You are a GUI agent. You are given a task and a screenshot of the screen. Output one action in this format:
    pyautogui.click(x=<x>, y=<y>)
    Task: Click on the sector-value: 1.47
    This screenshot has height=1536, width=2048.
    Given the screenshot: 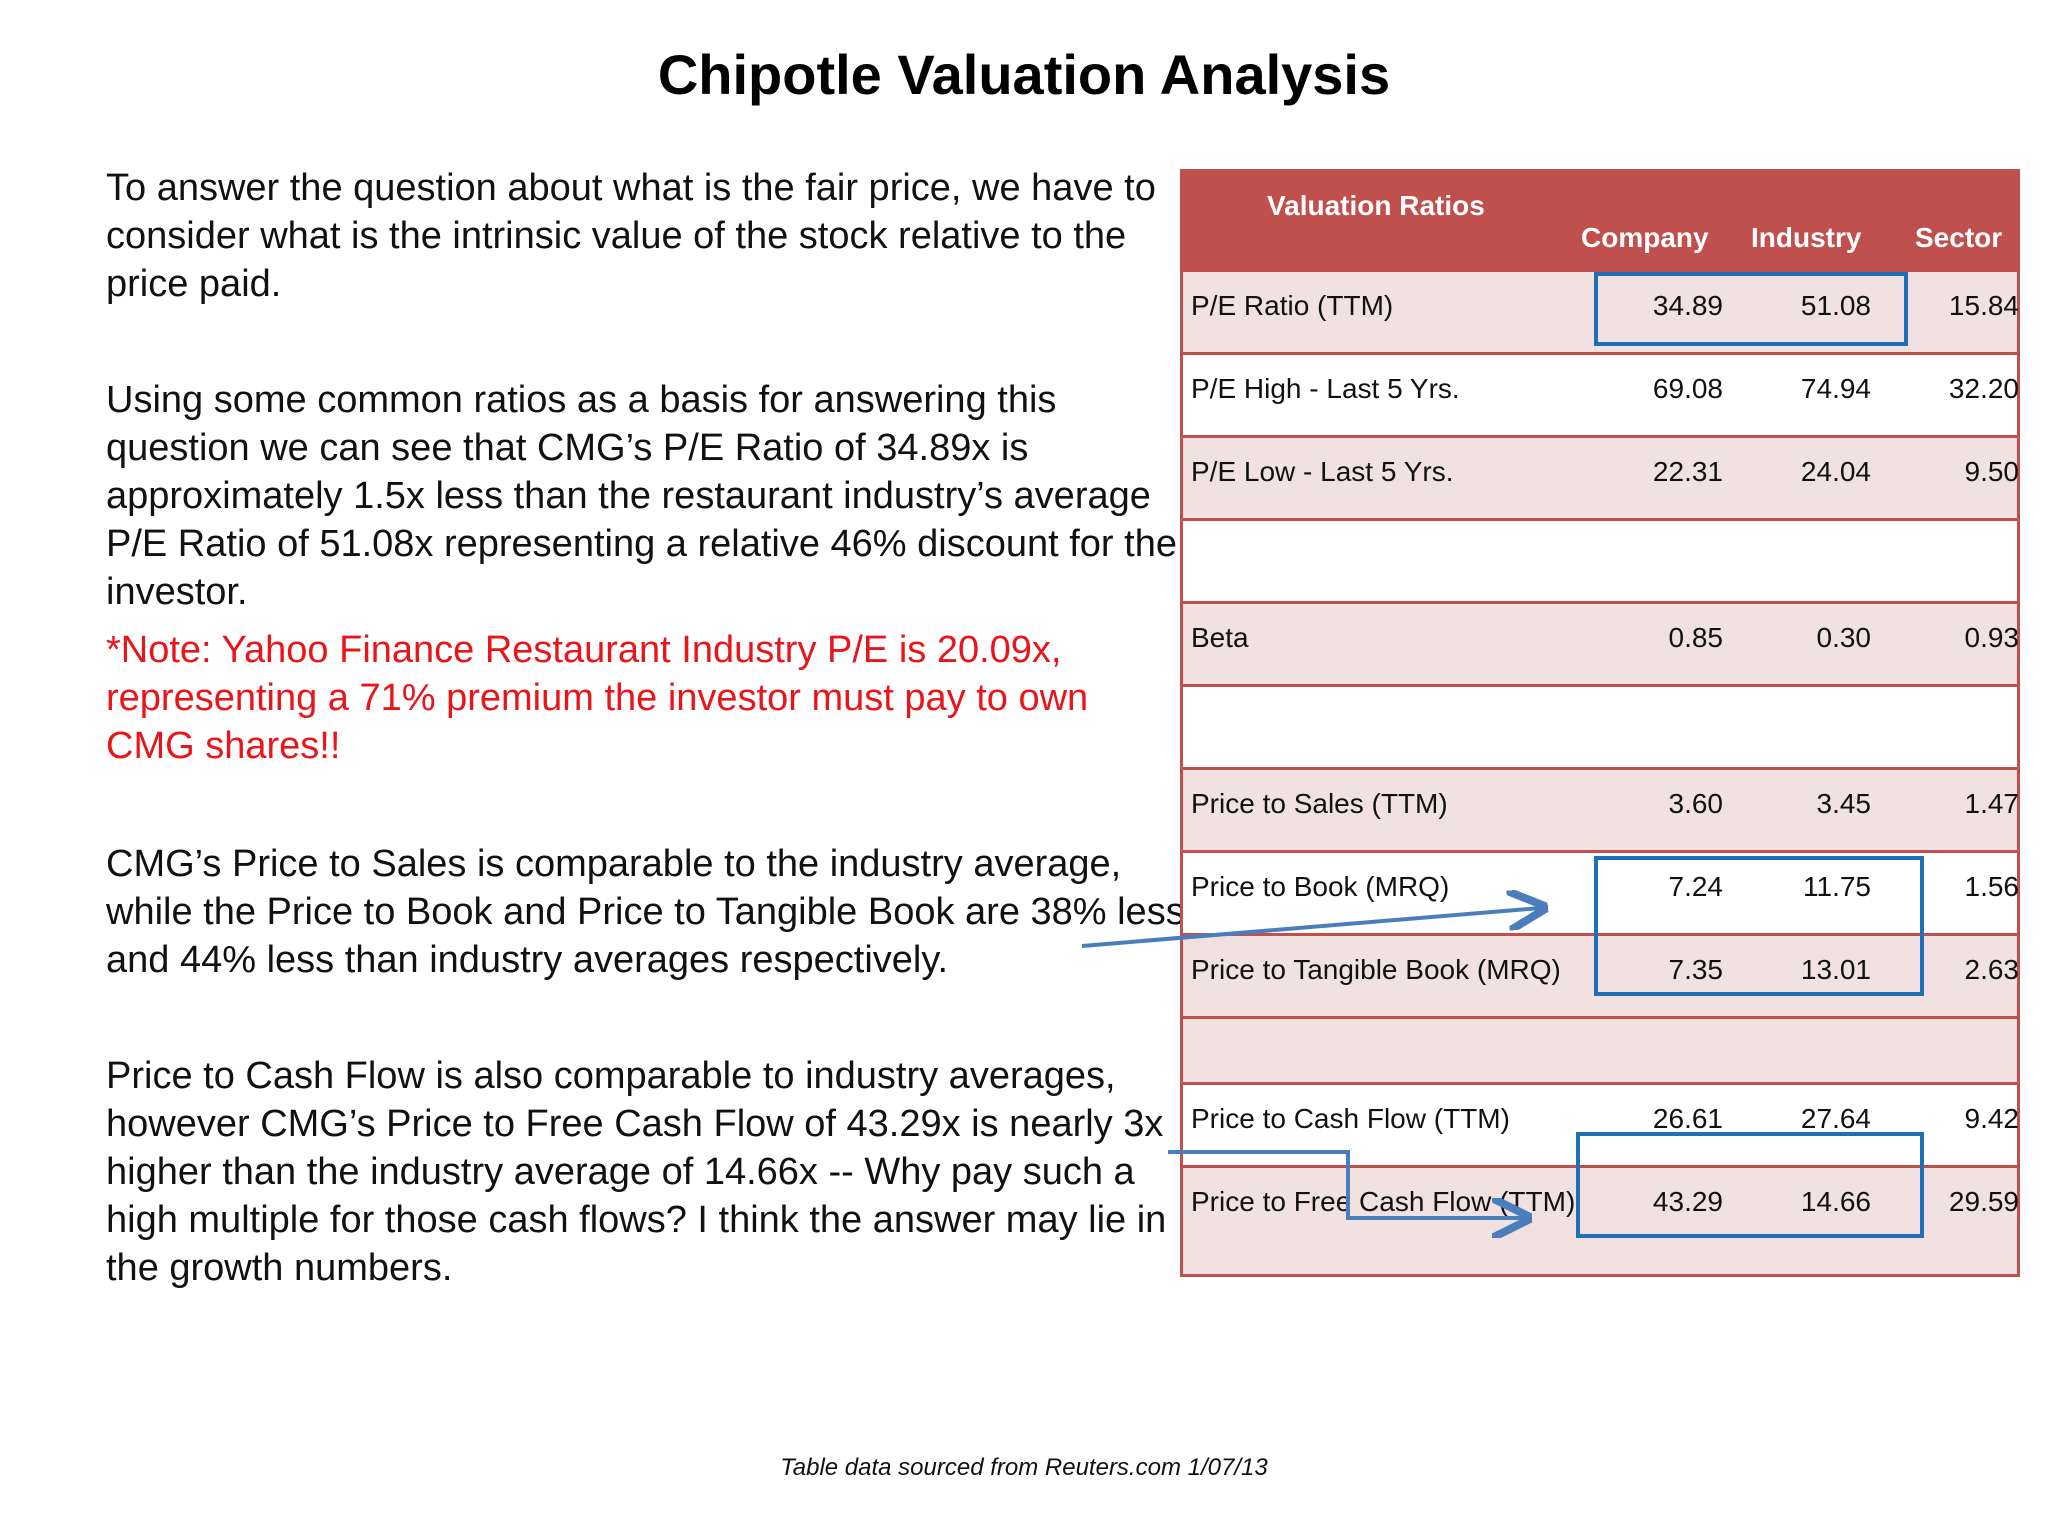 What is the action you would take?
    pyautogui.click(x=1992, y=803)
    